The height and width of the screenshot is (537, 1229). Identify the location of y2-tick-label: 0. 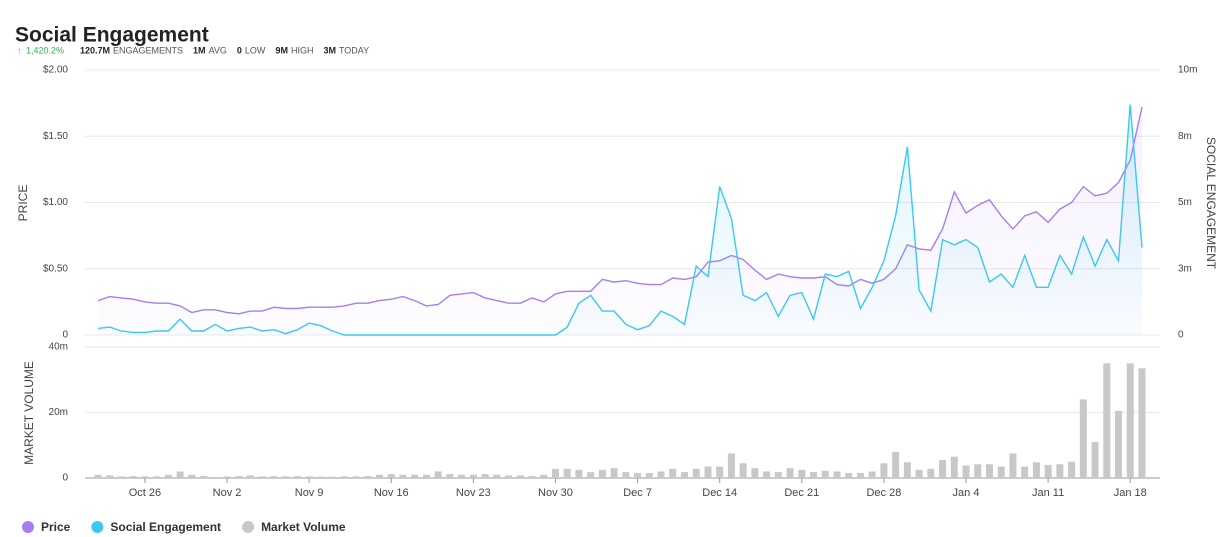
(1181, 335).